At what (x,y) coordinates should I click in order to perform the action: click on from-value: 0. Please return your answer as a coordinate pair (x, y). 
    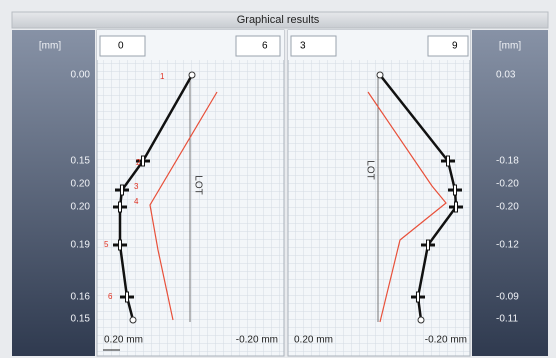
    Looking at the image, I should click on (121, 46).